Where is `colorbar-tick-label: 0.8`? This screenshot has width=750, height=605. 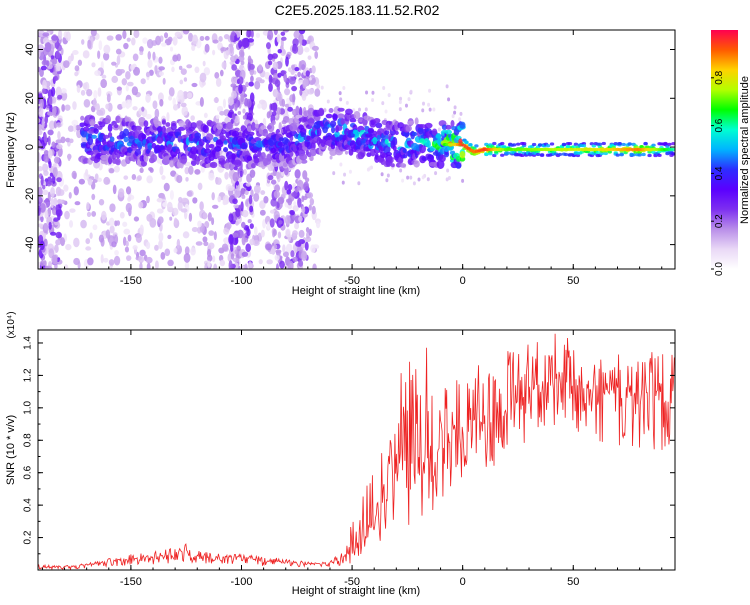 colorbar-tick-label: 0.8 is located at coordinates (719, 77).